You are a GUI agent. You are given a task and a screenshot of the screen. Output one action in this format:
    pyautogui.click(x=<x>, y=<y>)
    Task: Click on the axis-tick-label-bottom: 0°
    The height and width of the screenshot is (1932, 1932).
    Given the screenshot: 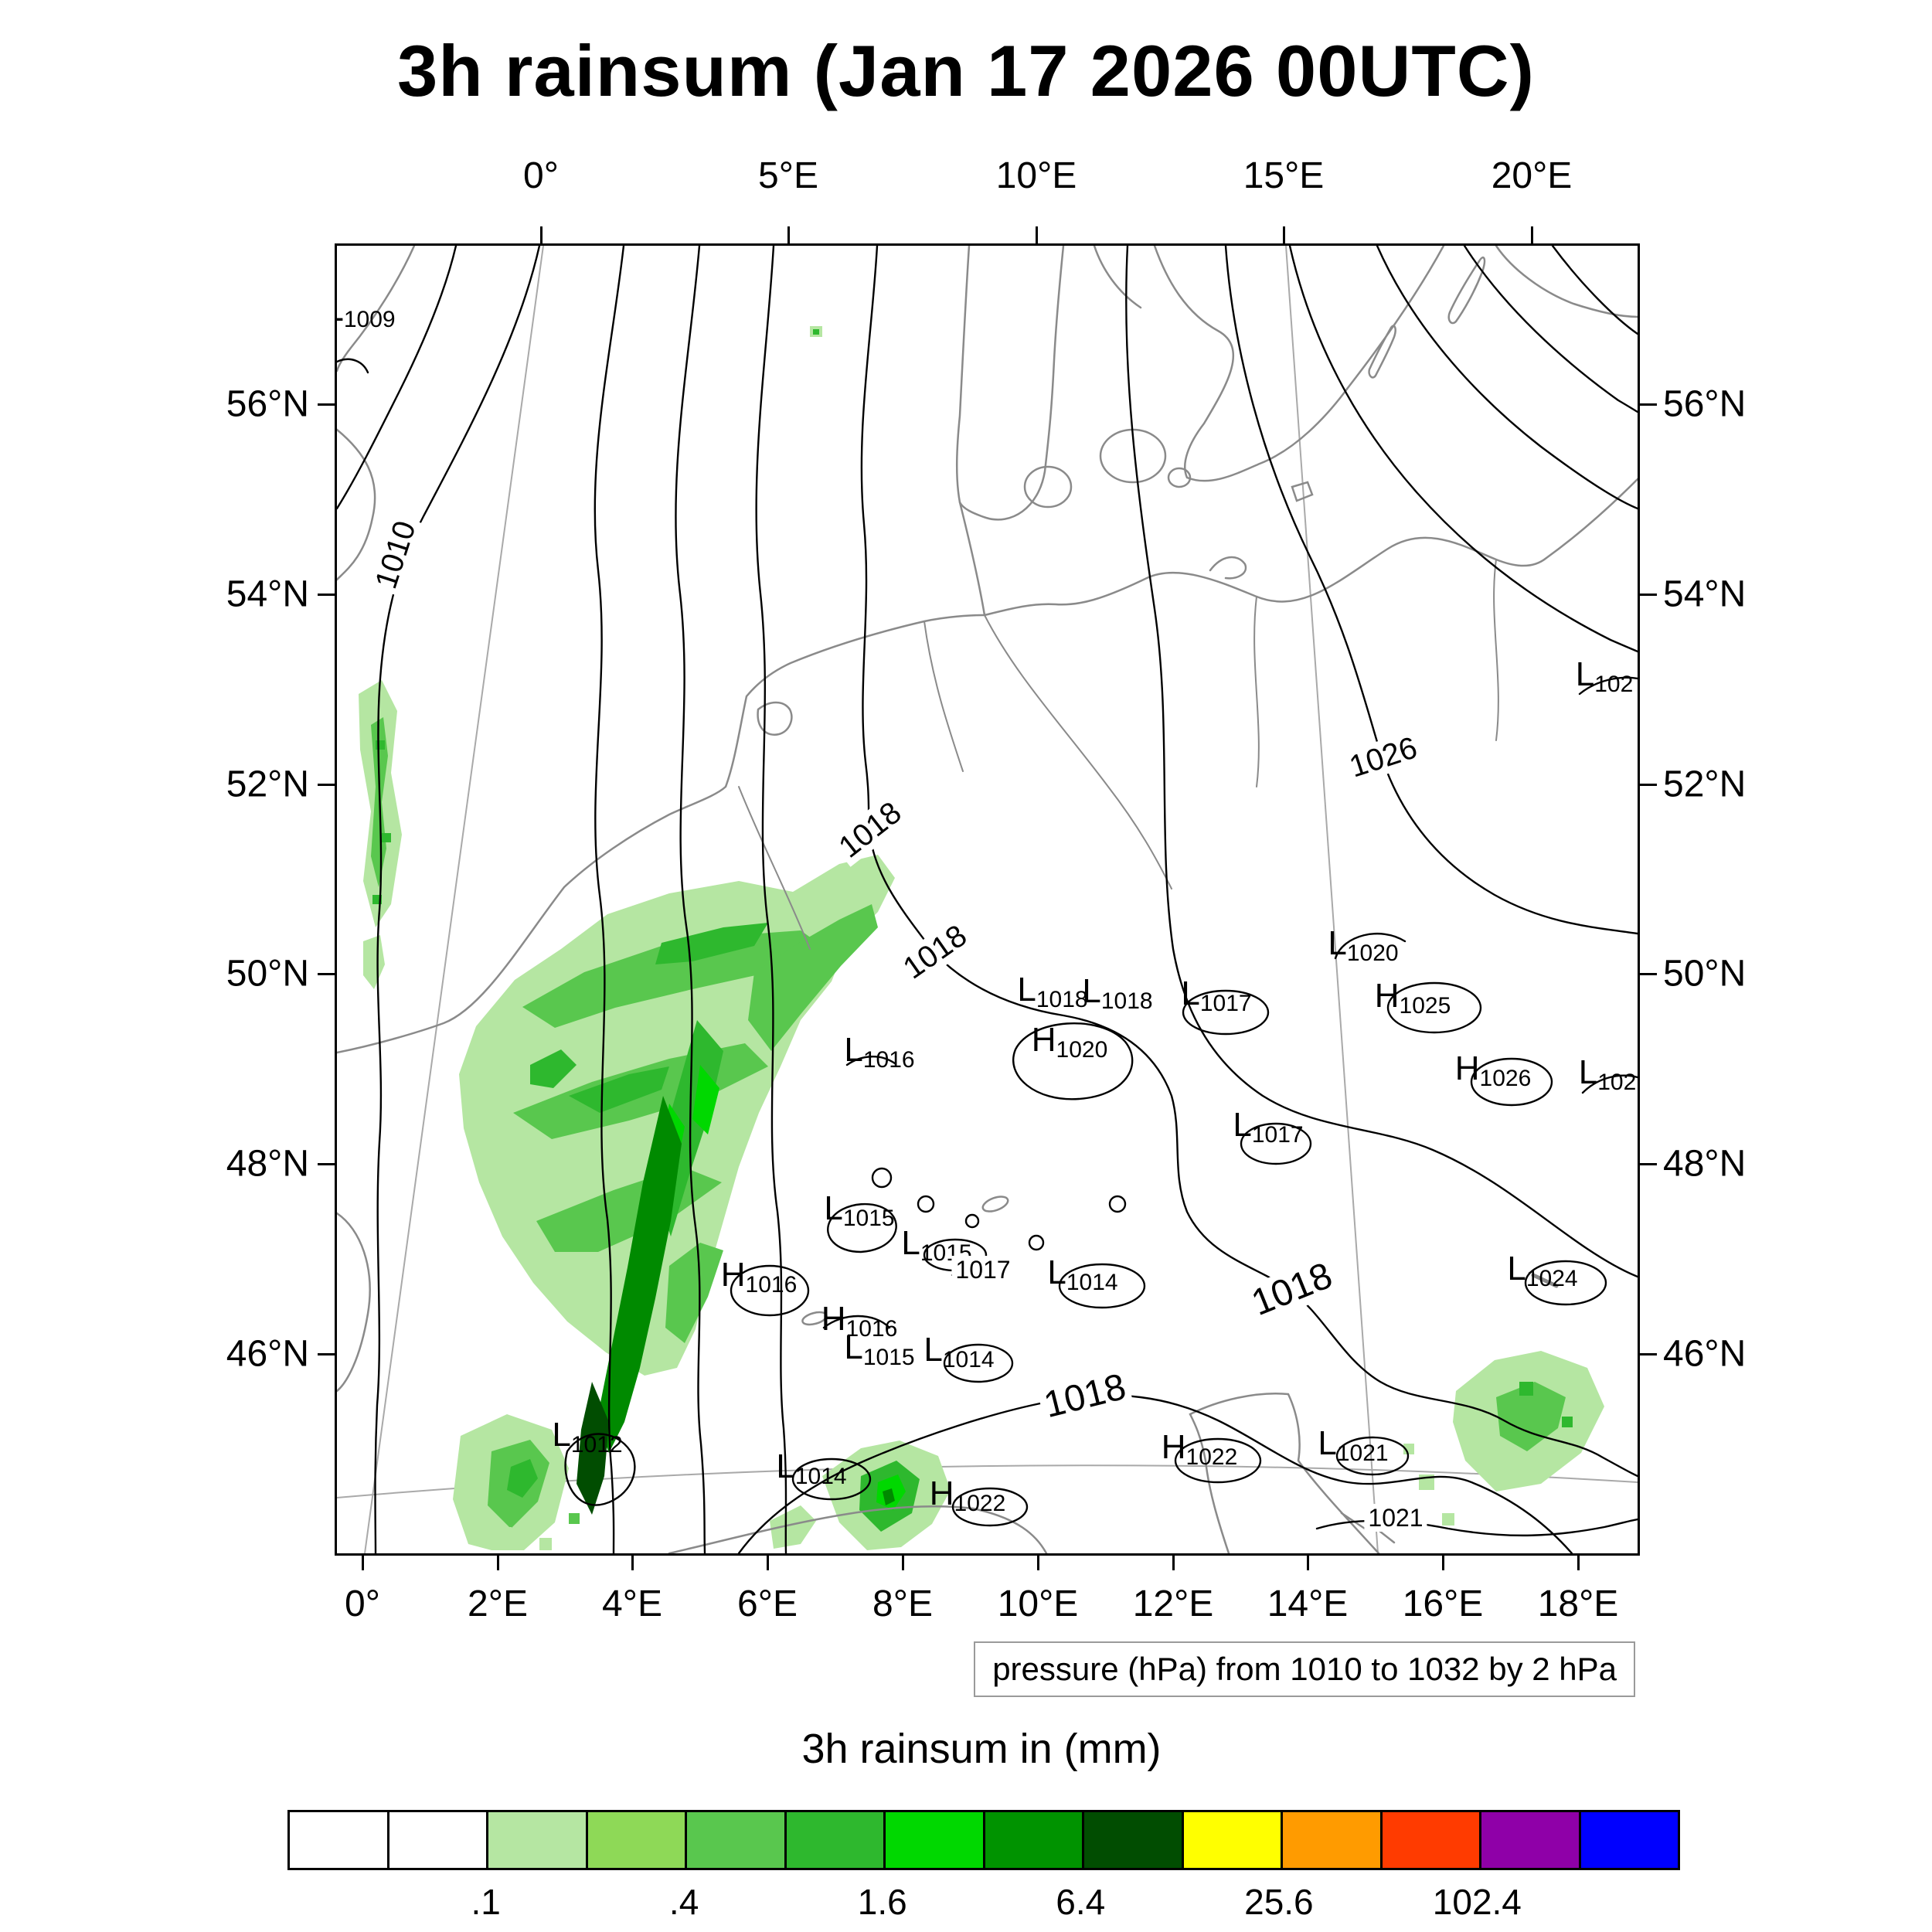 What is the action you would take?
    pyautogui.click(x=362, y=1603)
    